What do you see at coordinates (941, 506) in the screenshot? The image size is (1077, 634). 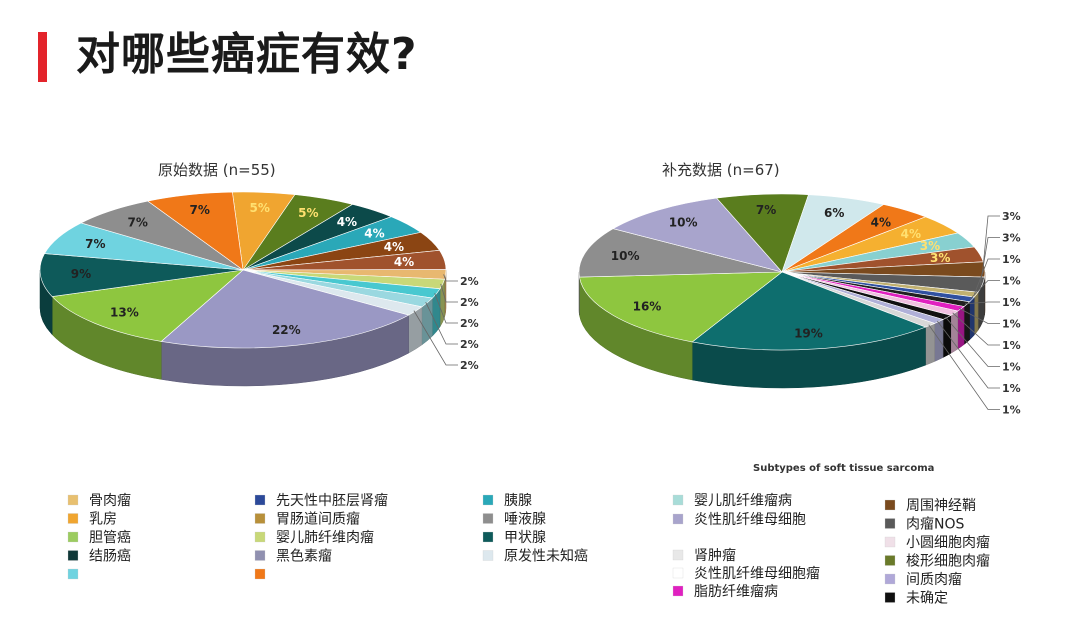 I see `legend-label: 周围神经鞘` at bounding box center [941, 506].